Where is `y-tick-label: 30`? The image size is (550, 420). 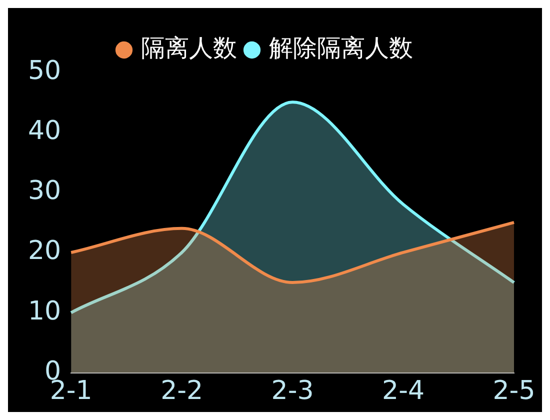 y-tick-label: 30 is located at coordinates (45, 191).